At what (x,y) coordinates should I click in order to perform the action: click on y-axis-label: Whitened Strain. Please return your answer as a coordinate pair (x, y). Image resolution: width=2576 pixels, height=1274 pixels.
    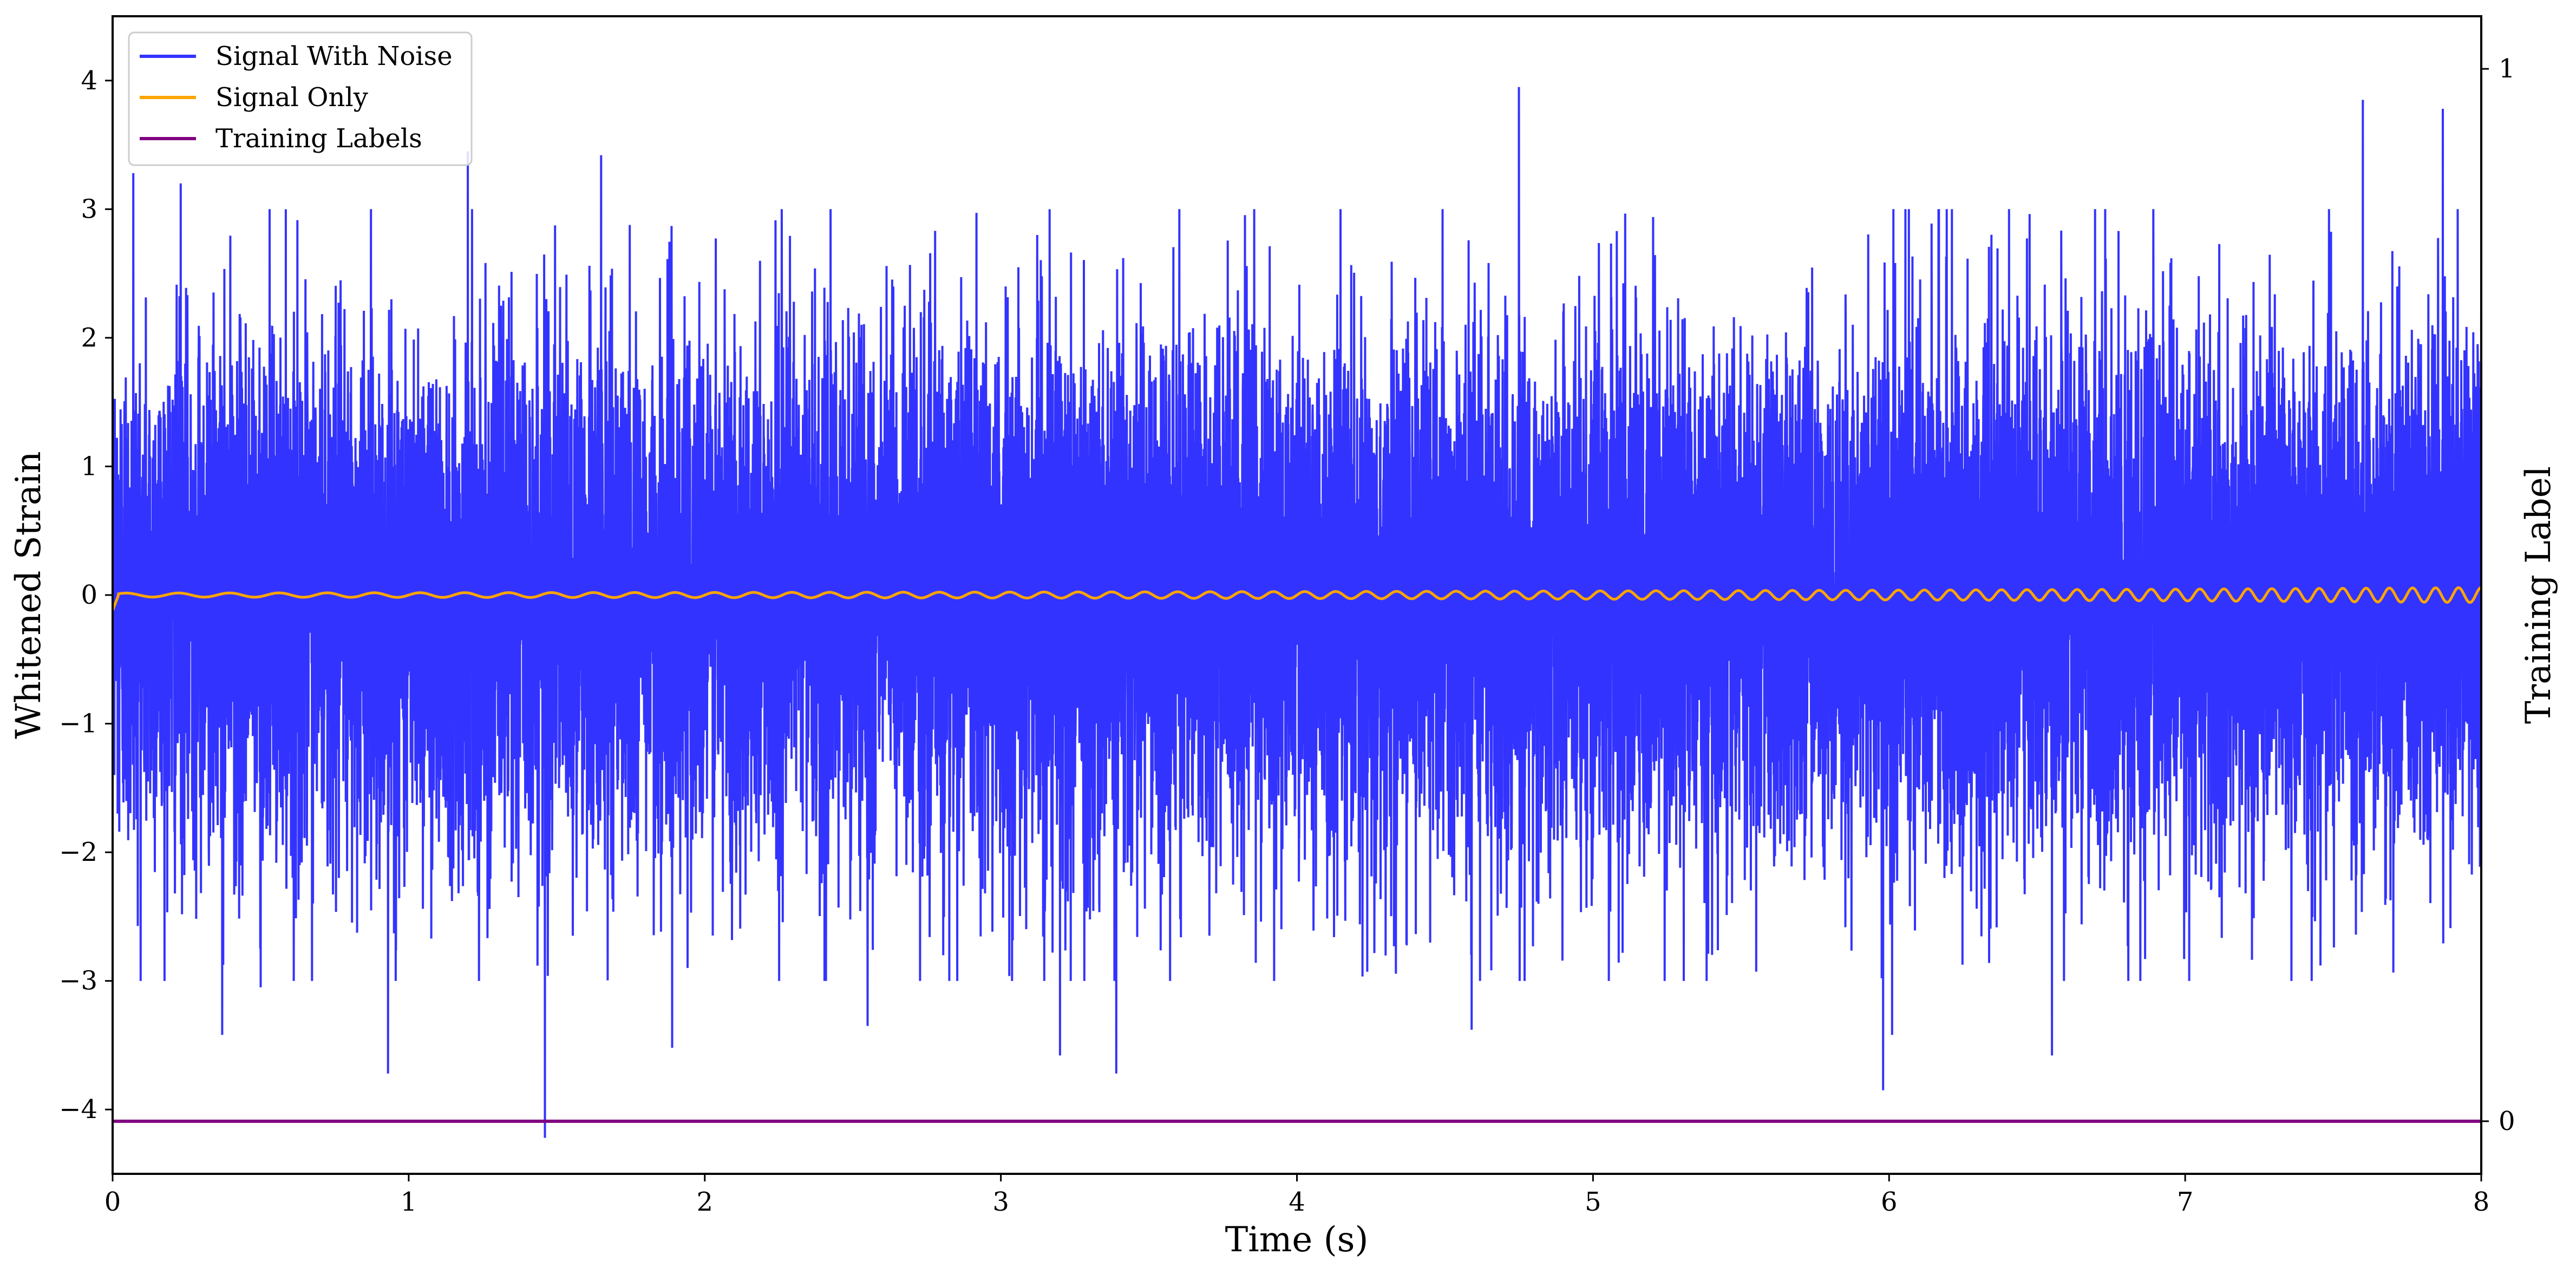
    Looking at the image, I should click on (29, 595).